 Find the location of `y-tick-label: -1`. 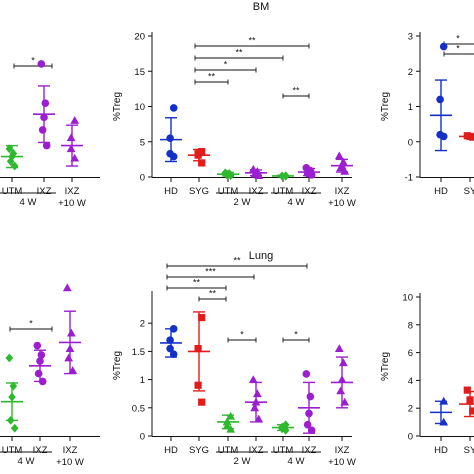

y-tick-label: -1 is located at coordinates (409, 178).